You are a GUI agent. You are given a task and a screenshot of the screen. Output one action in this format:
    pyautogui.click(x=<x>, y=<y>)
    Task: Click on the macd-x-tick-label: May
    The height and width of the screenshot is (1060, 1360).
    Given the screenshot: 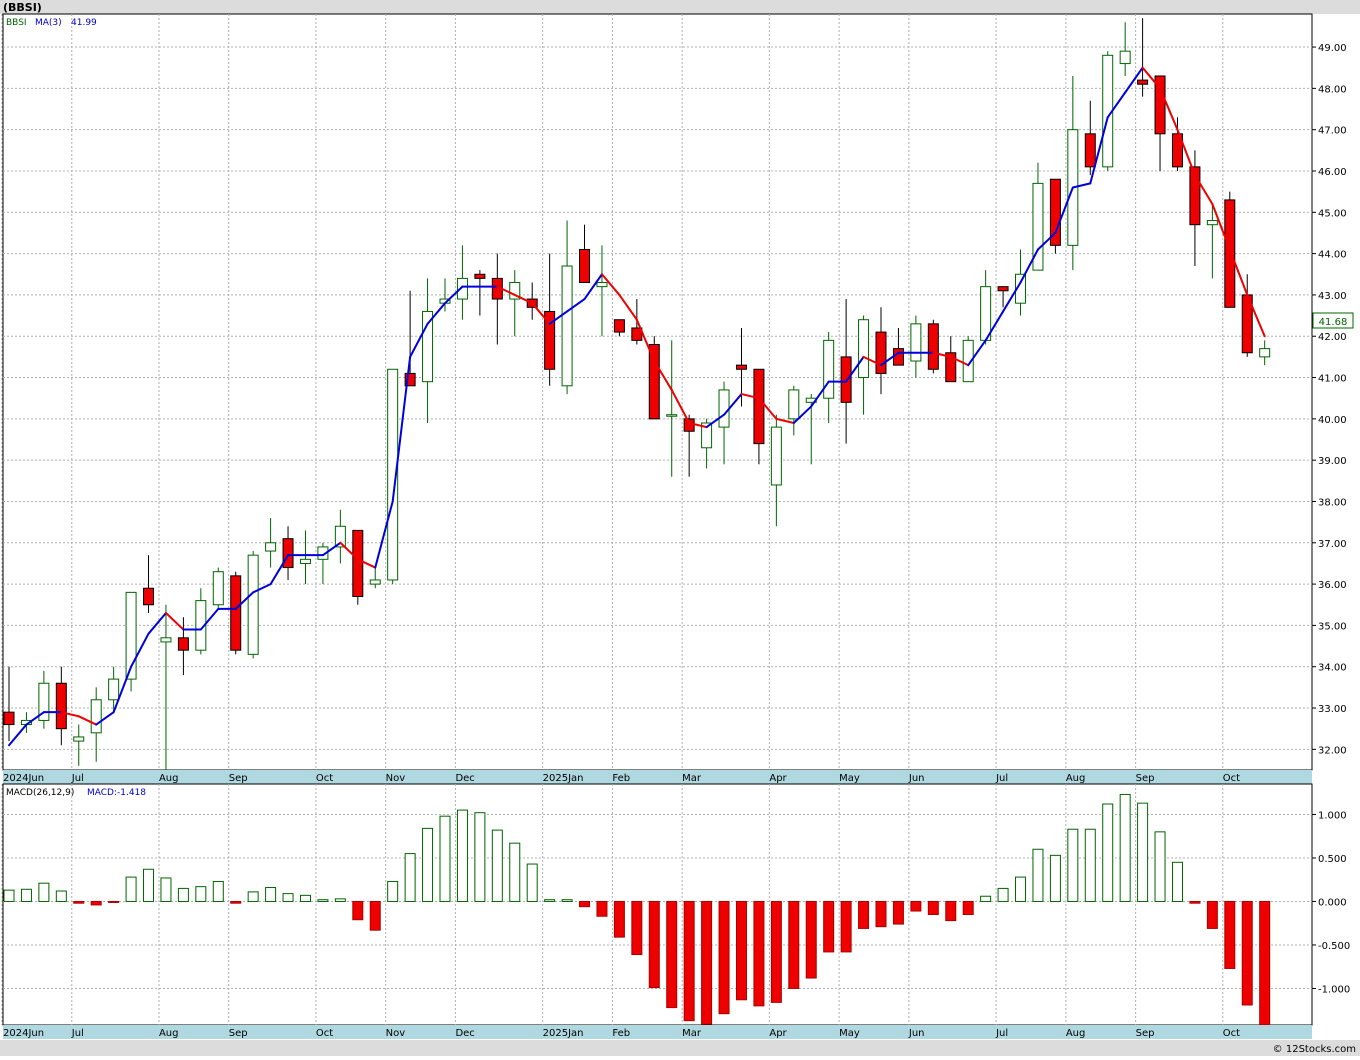 What is the action you would take?
    pyautogui.click(x=849, y=1033)
    